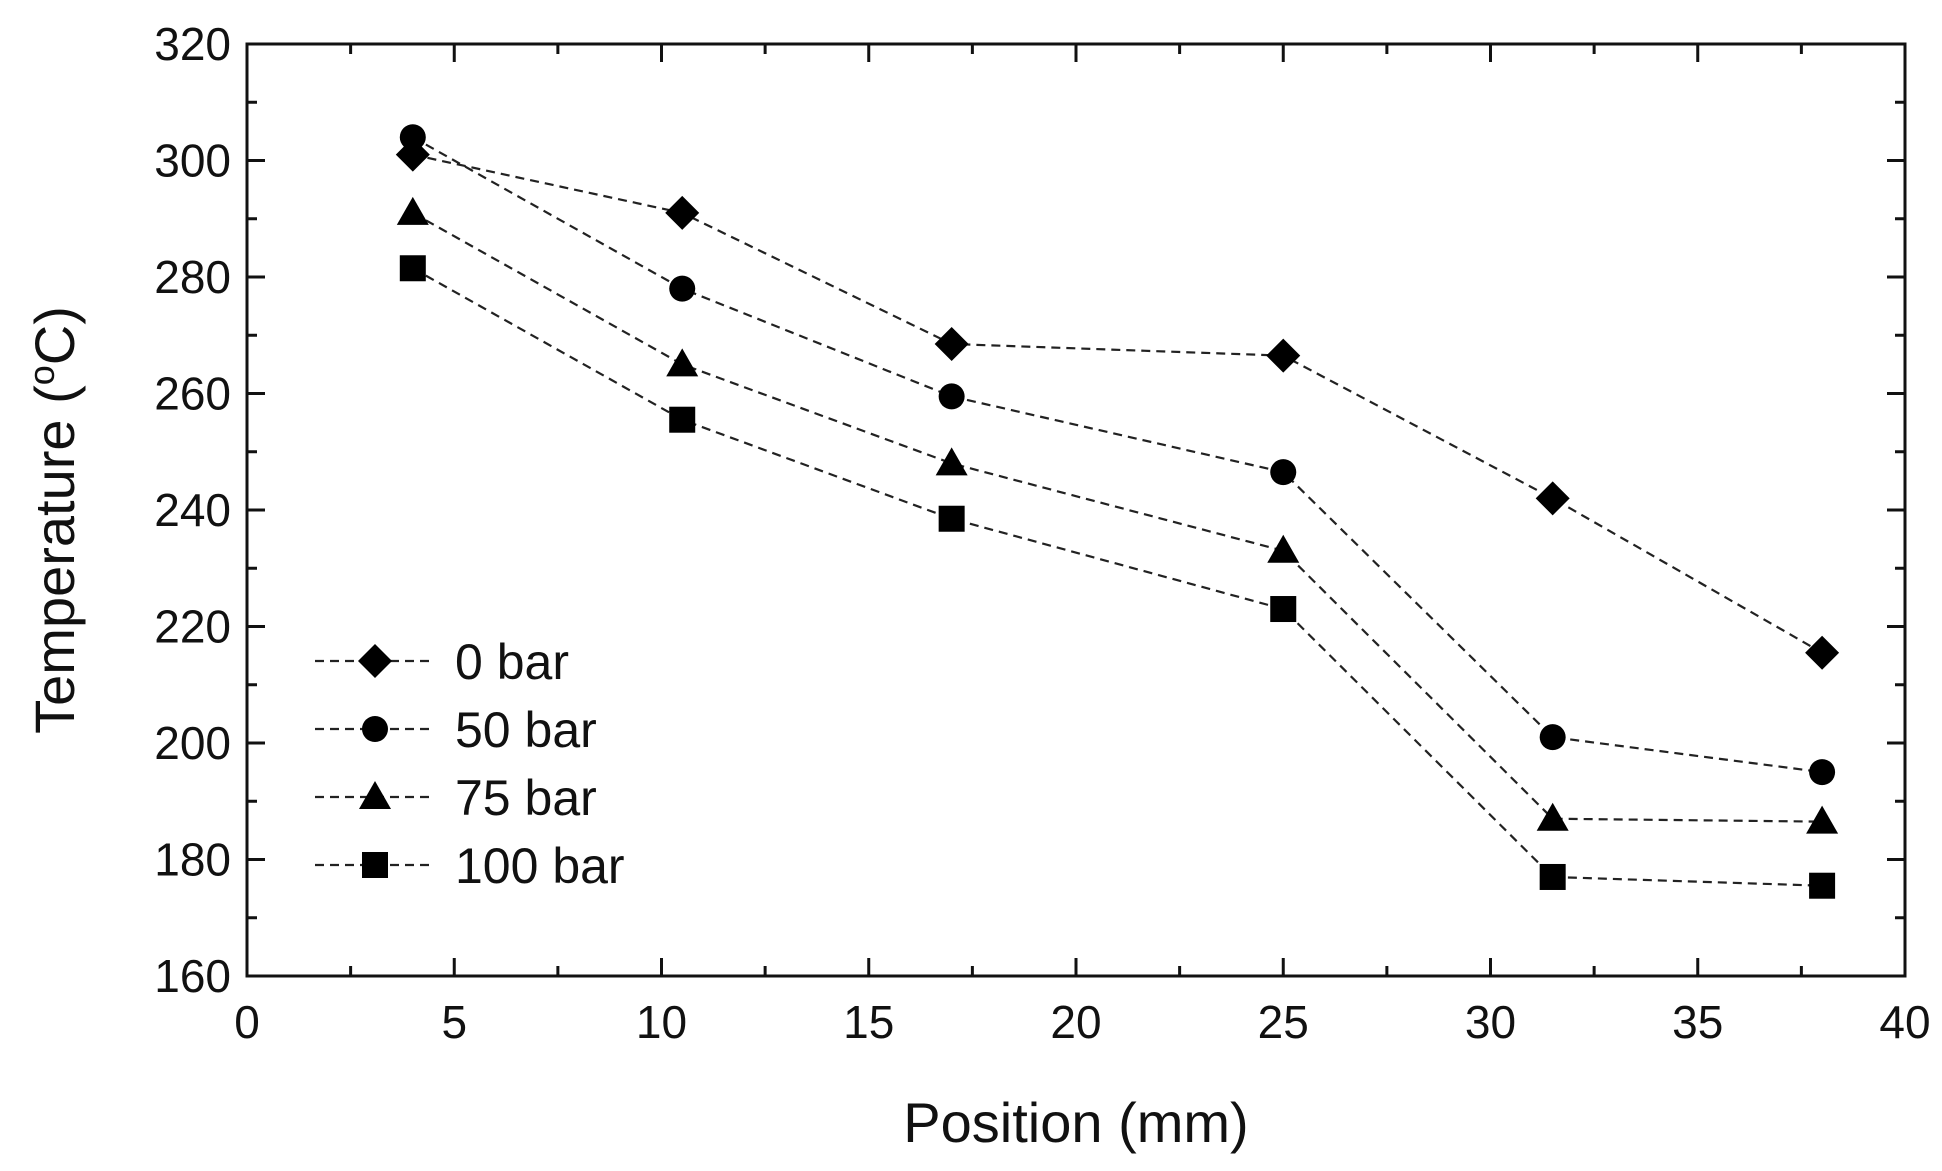 This screenshot has height=1171, width=1942. Describe the element at coordinates (526, 730) in the screenshot. I see `legend-label: 50 bar` at that location.